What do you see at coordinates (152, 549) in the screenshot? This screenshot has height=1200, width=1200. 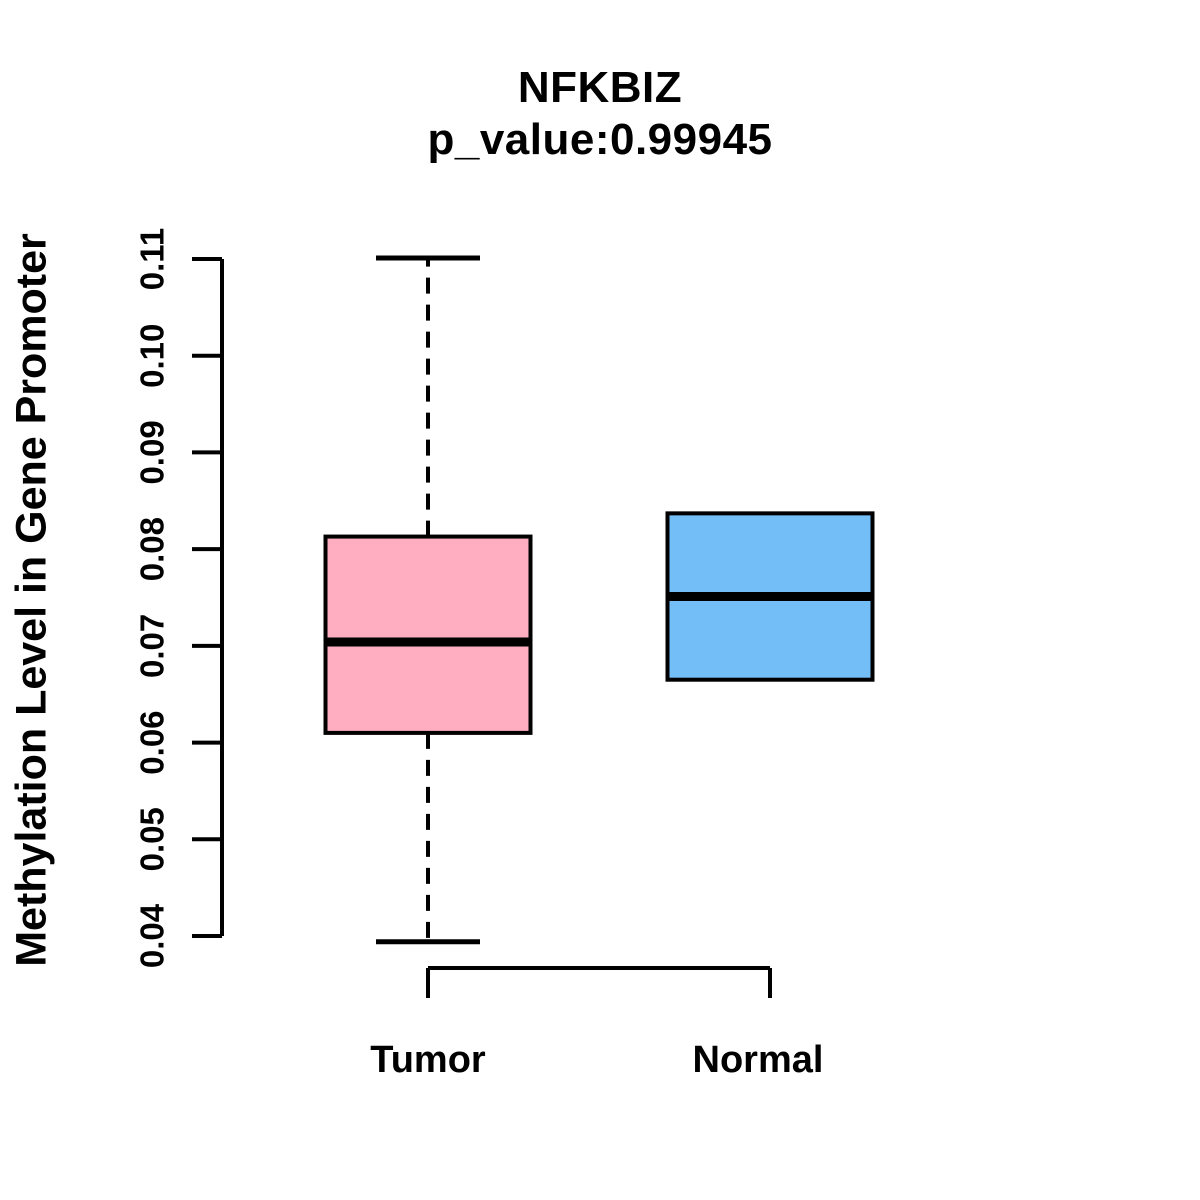 I see `y-tick-label: 0.08` at bounding box center [152, 549].